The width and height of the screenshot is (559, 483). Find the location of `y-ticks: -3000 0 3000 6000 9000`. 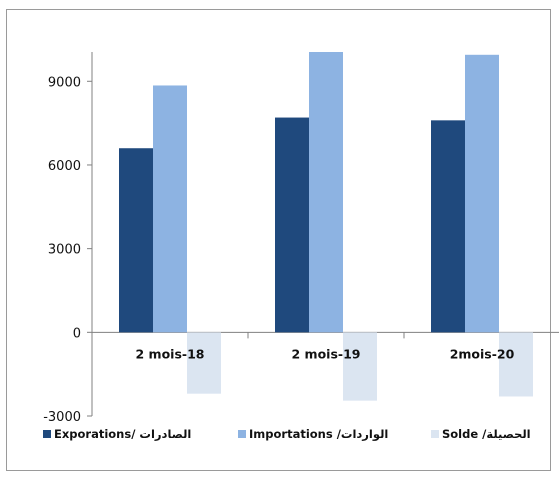

y-ticks: -3000 0 3000 6000 9000 is located at coordinates (67, 250).